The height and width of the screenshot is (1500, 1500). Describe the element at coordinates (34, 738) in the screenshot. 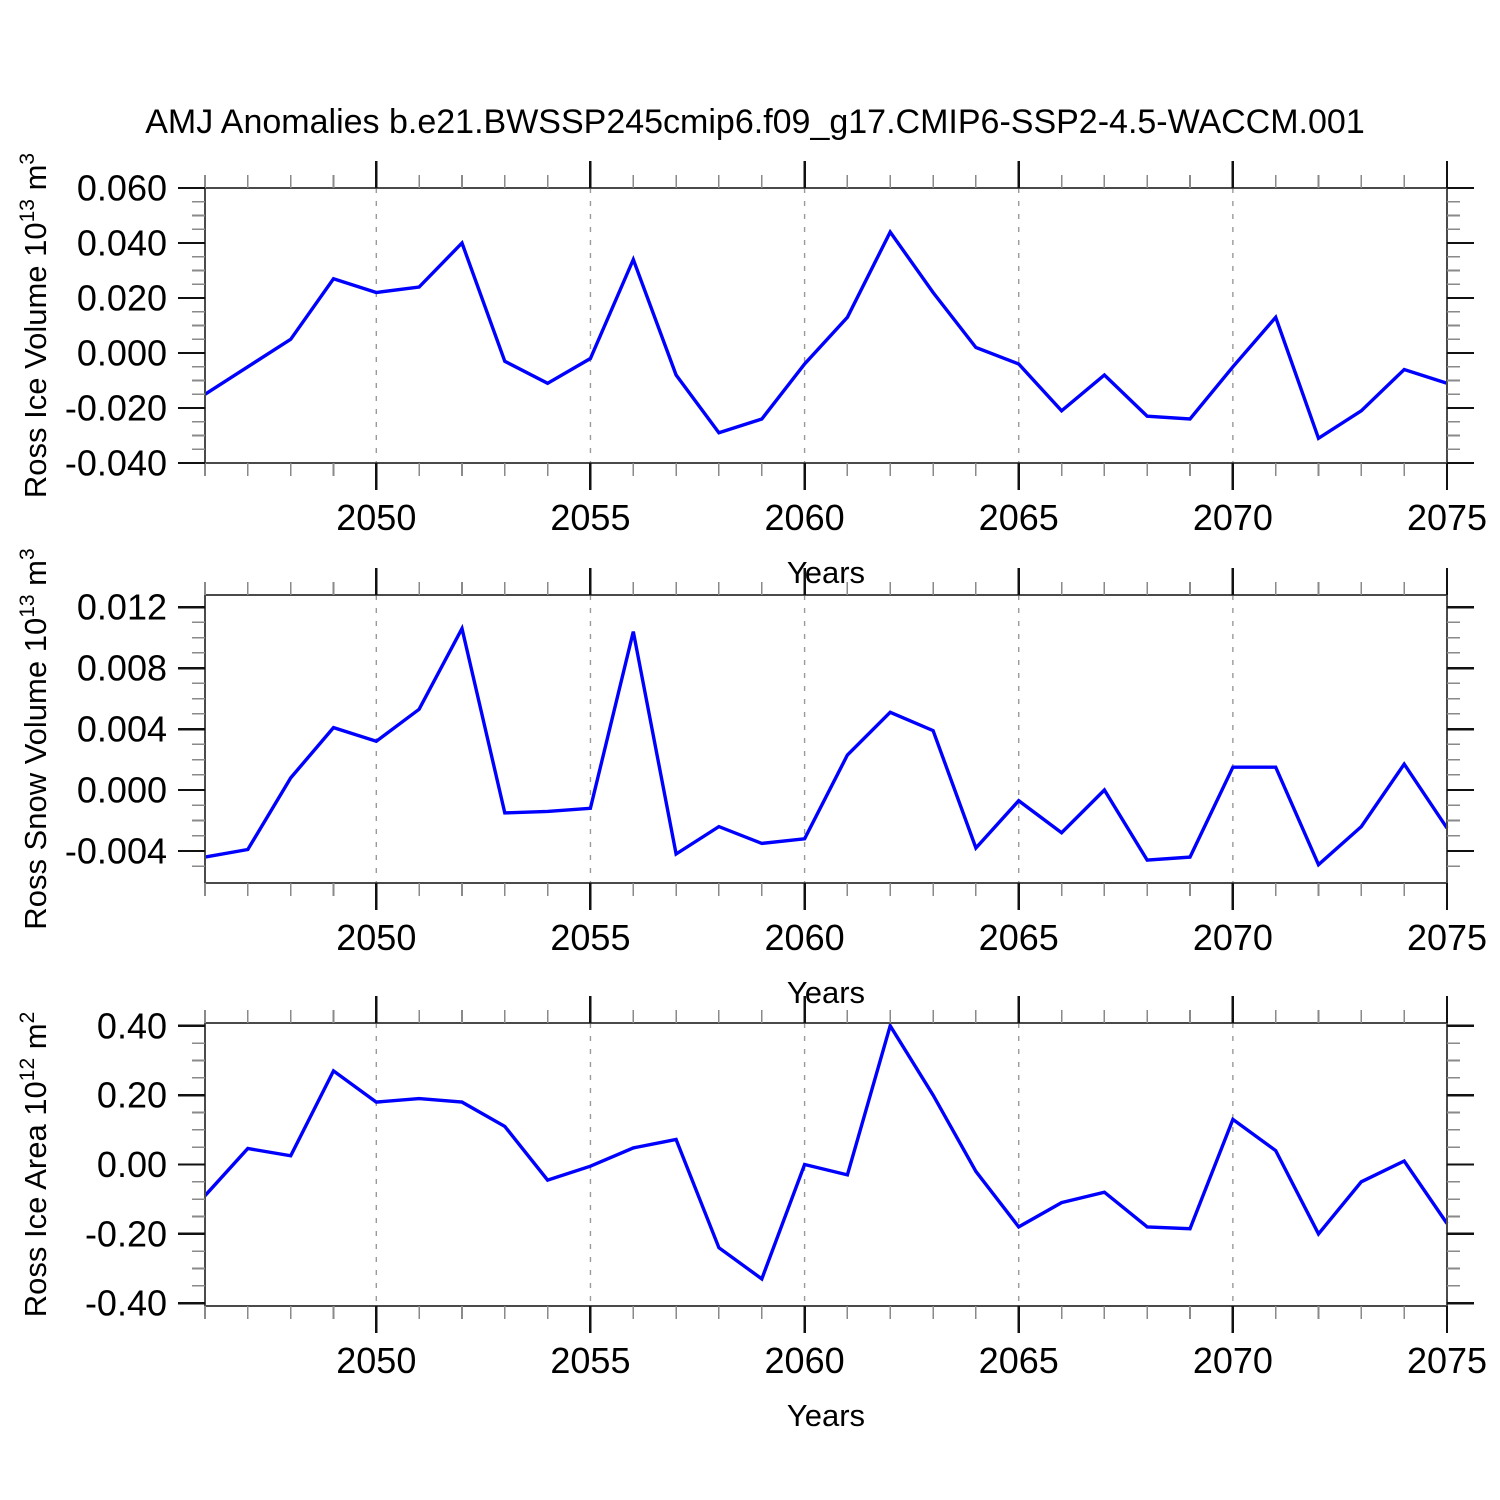

I see `y-axis-label: Ross Snow Volume 1013 m3` at that location.